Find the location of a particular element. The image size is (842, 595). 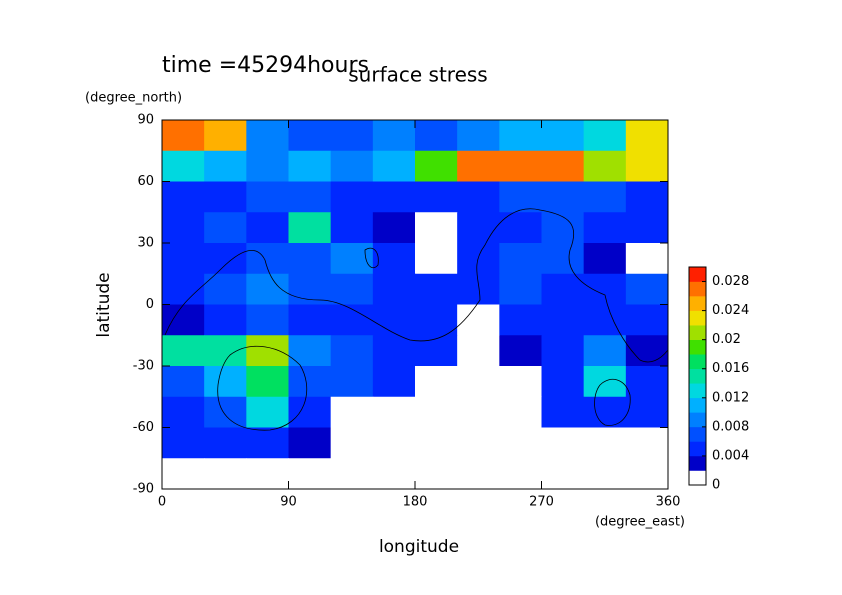

y-tick-label: 90 is located at coordinates (145, 120).